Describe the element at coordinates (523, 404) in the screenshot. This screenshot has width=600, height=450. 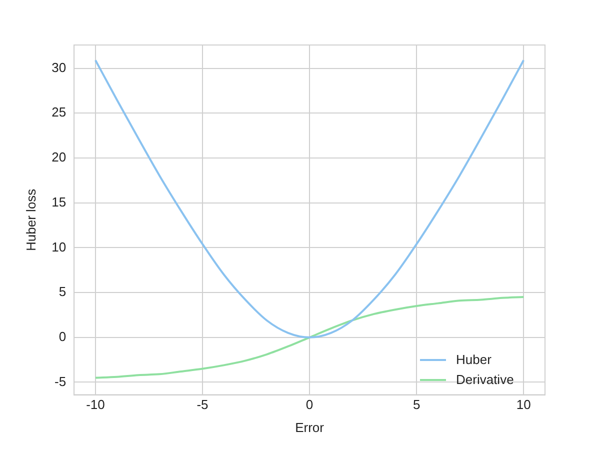
I see `x-tick-label: 10` at that location.